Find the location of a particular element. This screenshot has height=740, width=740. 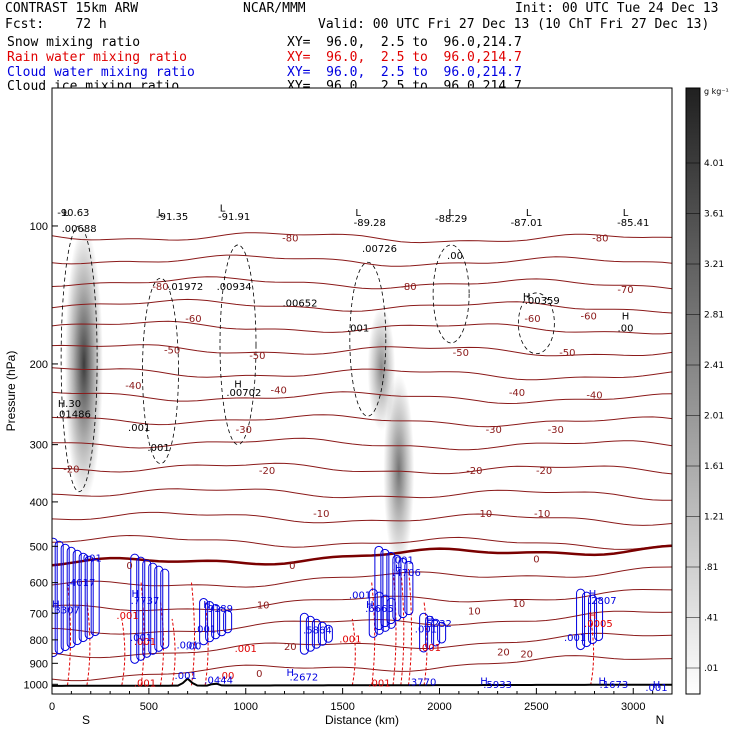

isotherm-label: -50 is located at coordinates (257, 356).